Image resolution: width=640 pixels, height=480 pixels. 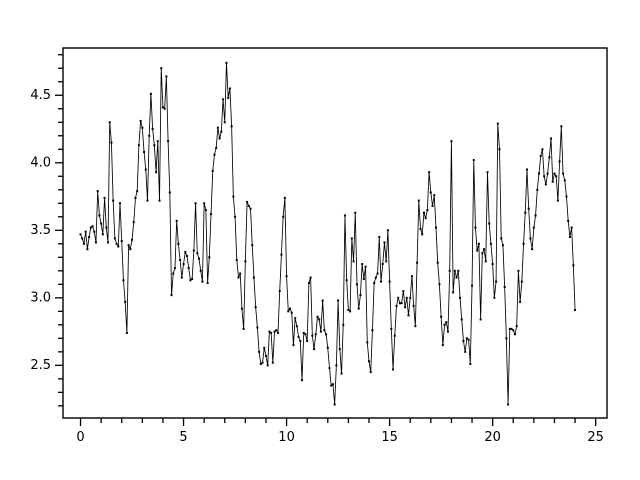 I want to click on x-tick-label: 20, so click(x=492, y=437).